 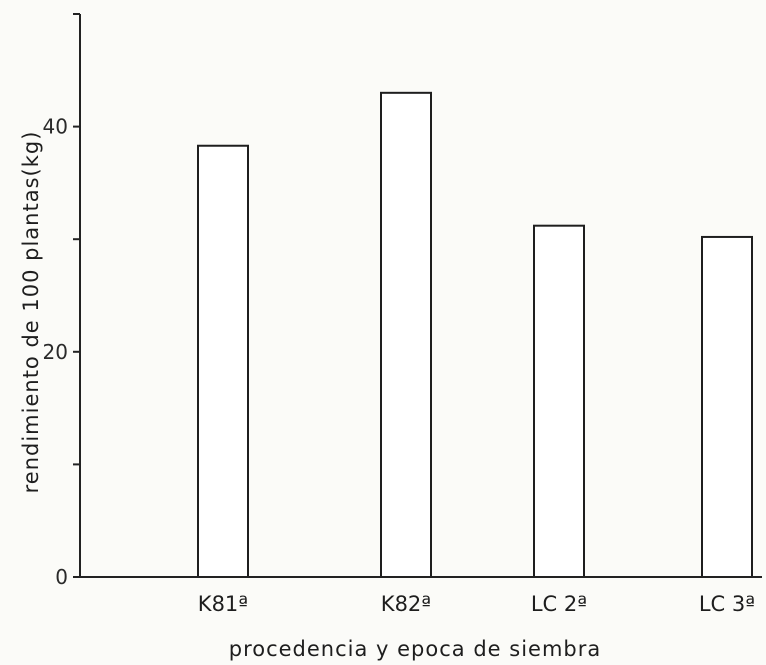 What do you see at coordinates (223, 604) in the screenshot?
I see `x-category-label: K81ª` at bounding box center [223, 604].